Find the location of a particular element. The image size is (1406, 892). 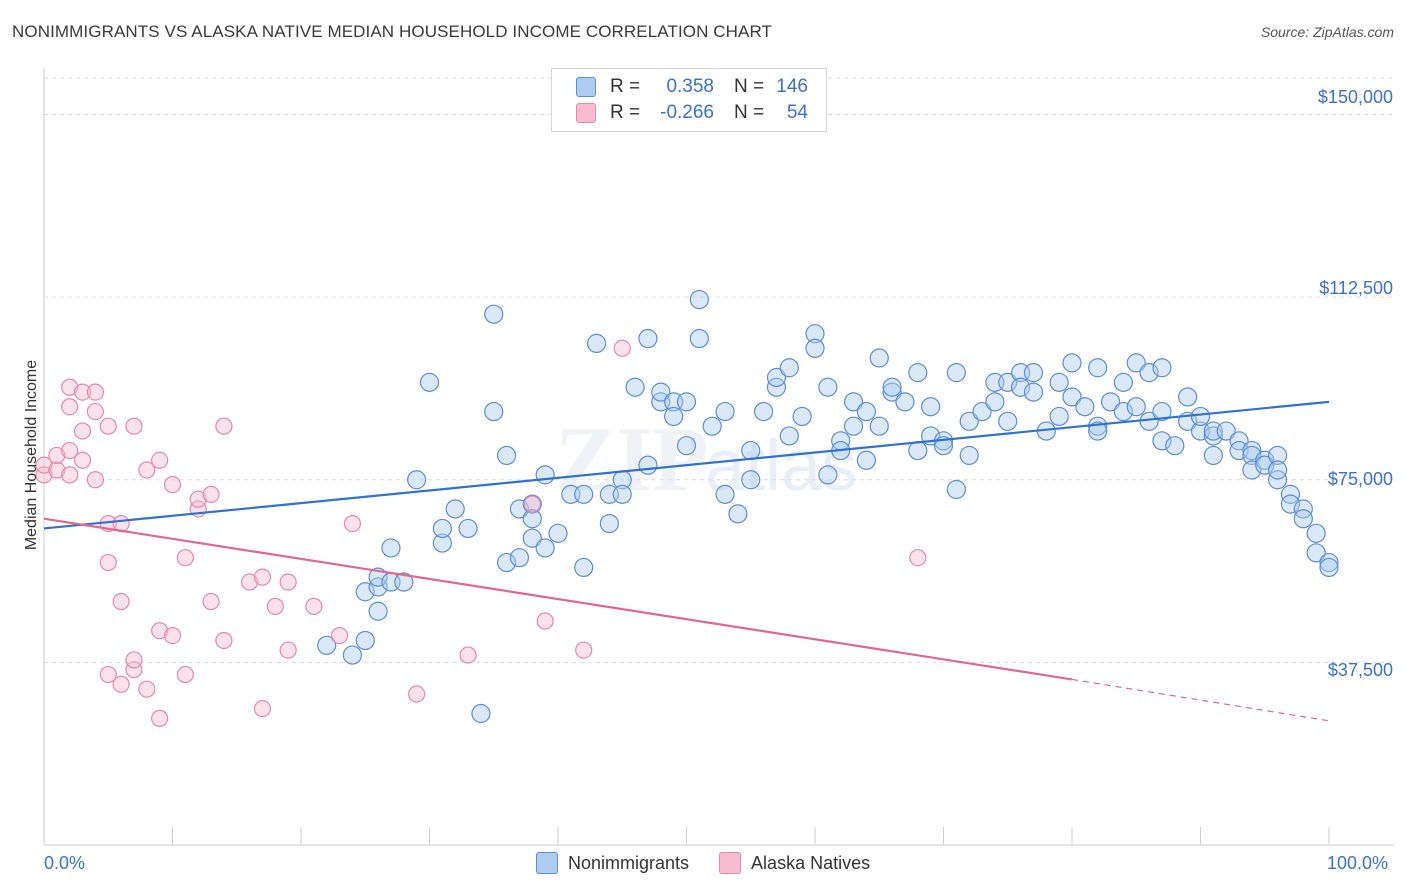

n-value: 146 is located at coordinates (792, 86).